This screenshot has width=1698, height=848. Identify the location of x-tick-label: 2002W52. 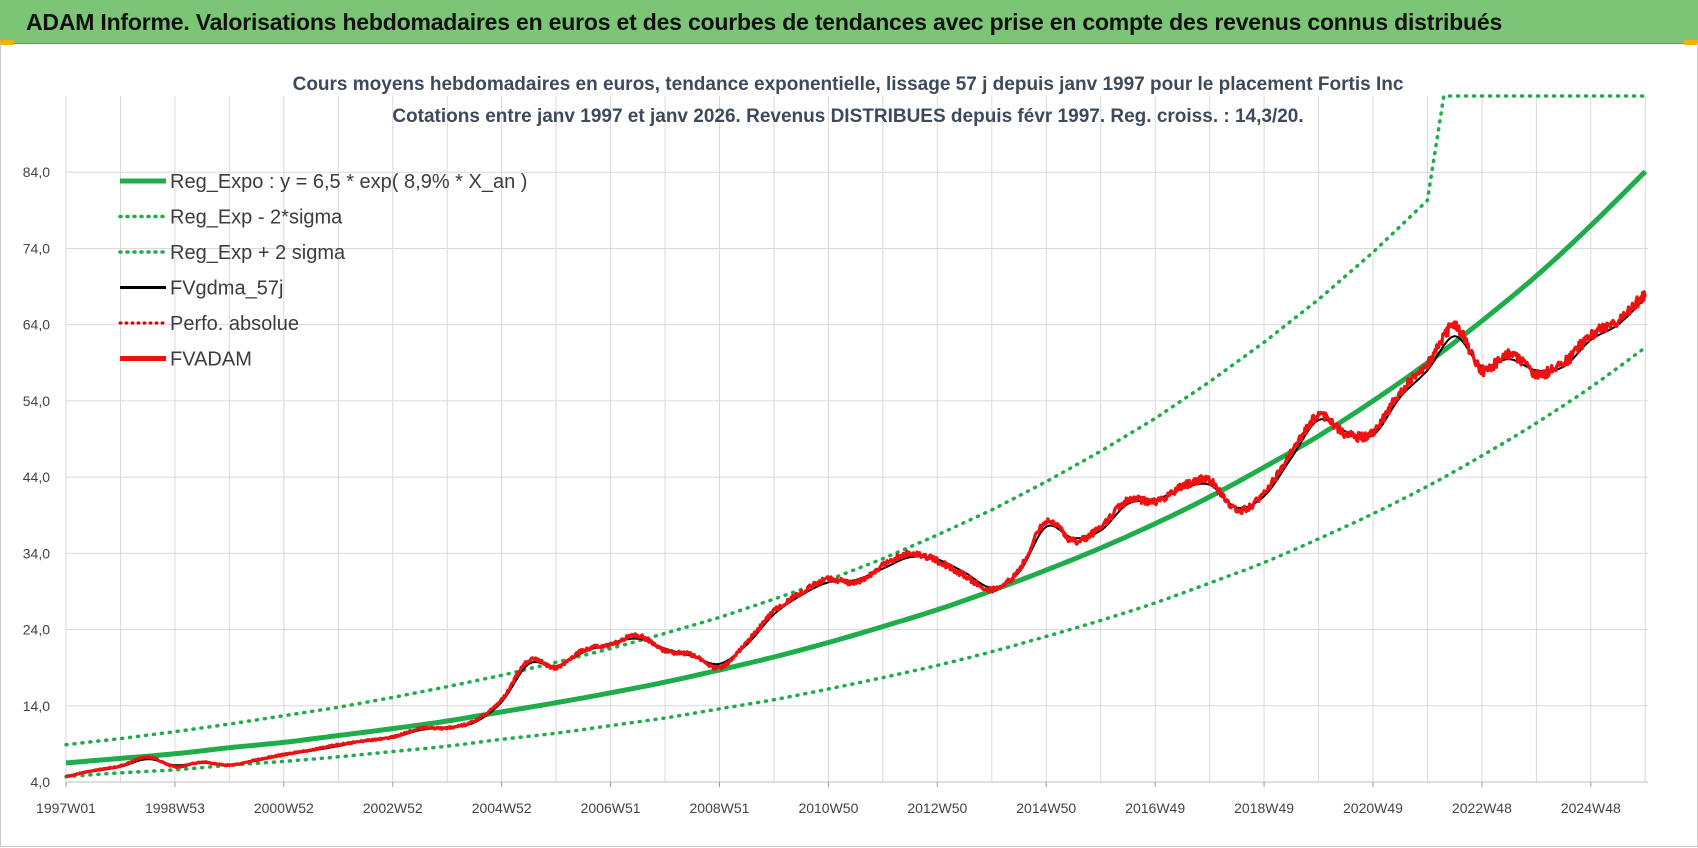
(393, 808).